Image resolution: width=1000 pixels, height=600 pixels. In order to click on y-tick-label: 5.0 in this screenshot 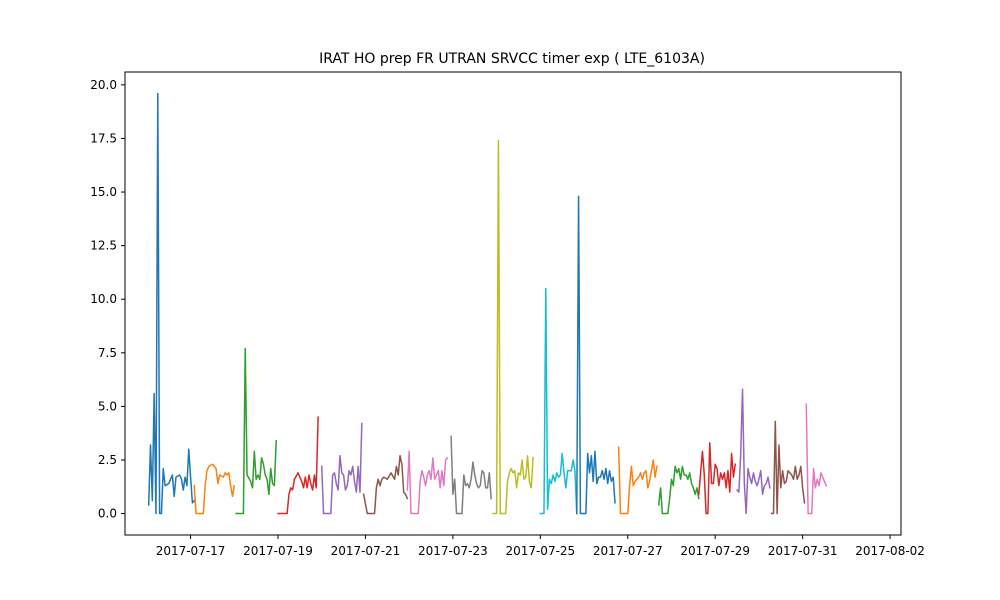, I will do `click(107, 406)`.